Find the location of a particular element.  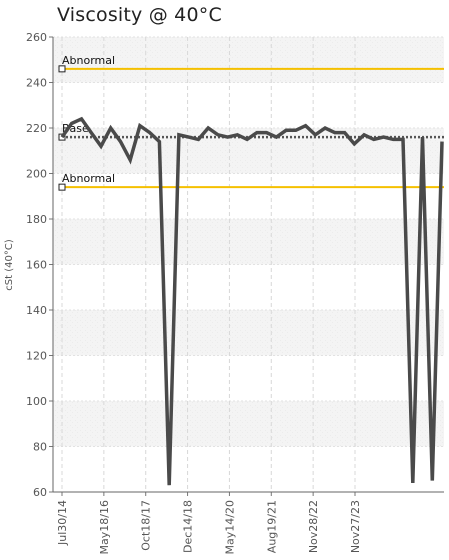

y-tick-label: 220 is located at coordinates (36, 128).